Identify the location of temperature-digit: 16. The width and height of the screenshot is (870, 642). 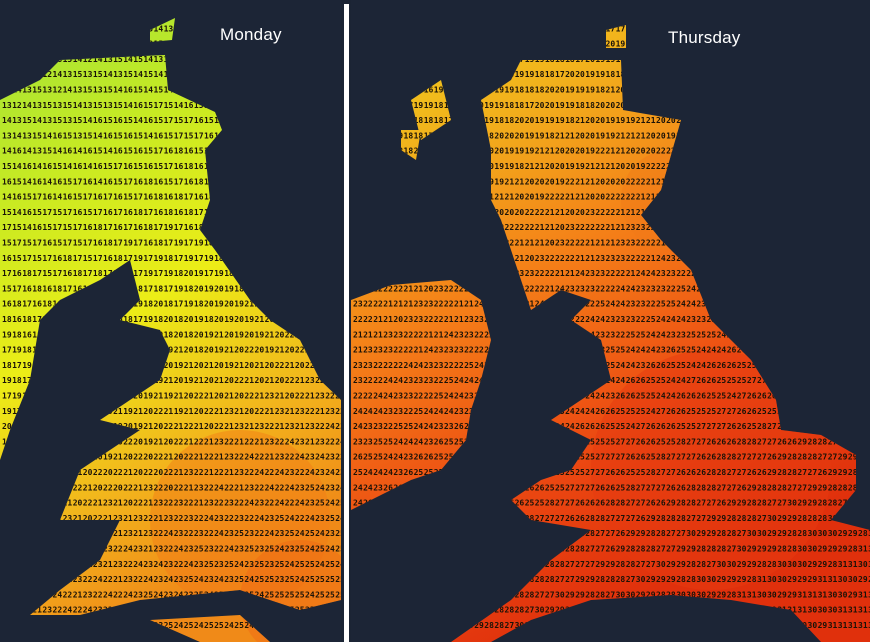
(27, 166).